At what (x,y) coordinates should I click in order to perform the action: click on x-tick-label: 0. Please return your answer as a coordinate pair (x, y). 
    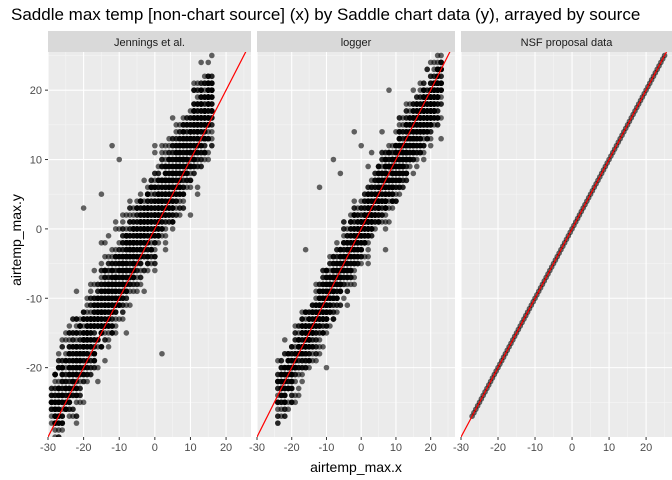
    Looking at the image, I should click on (155, 448).